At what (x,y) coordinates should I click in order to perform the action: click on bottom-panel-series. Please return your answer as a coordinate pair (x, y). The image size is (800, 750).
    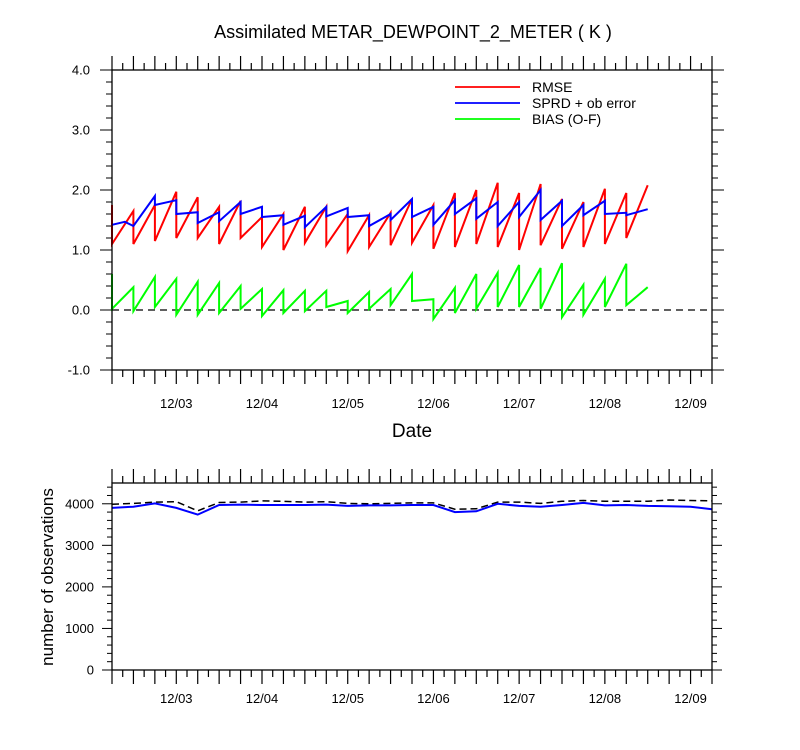
    Looking at the image, I should click on (412, 507).